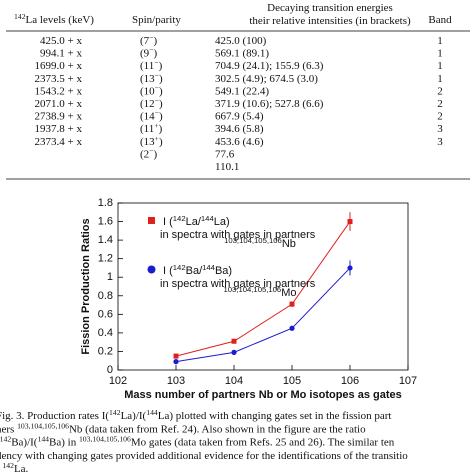  Describe the element at coordinates (59, 79) in the screenshot. I see `level: 2373.5 + x` at that location.